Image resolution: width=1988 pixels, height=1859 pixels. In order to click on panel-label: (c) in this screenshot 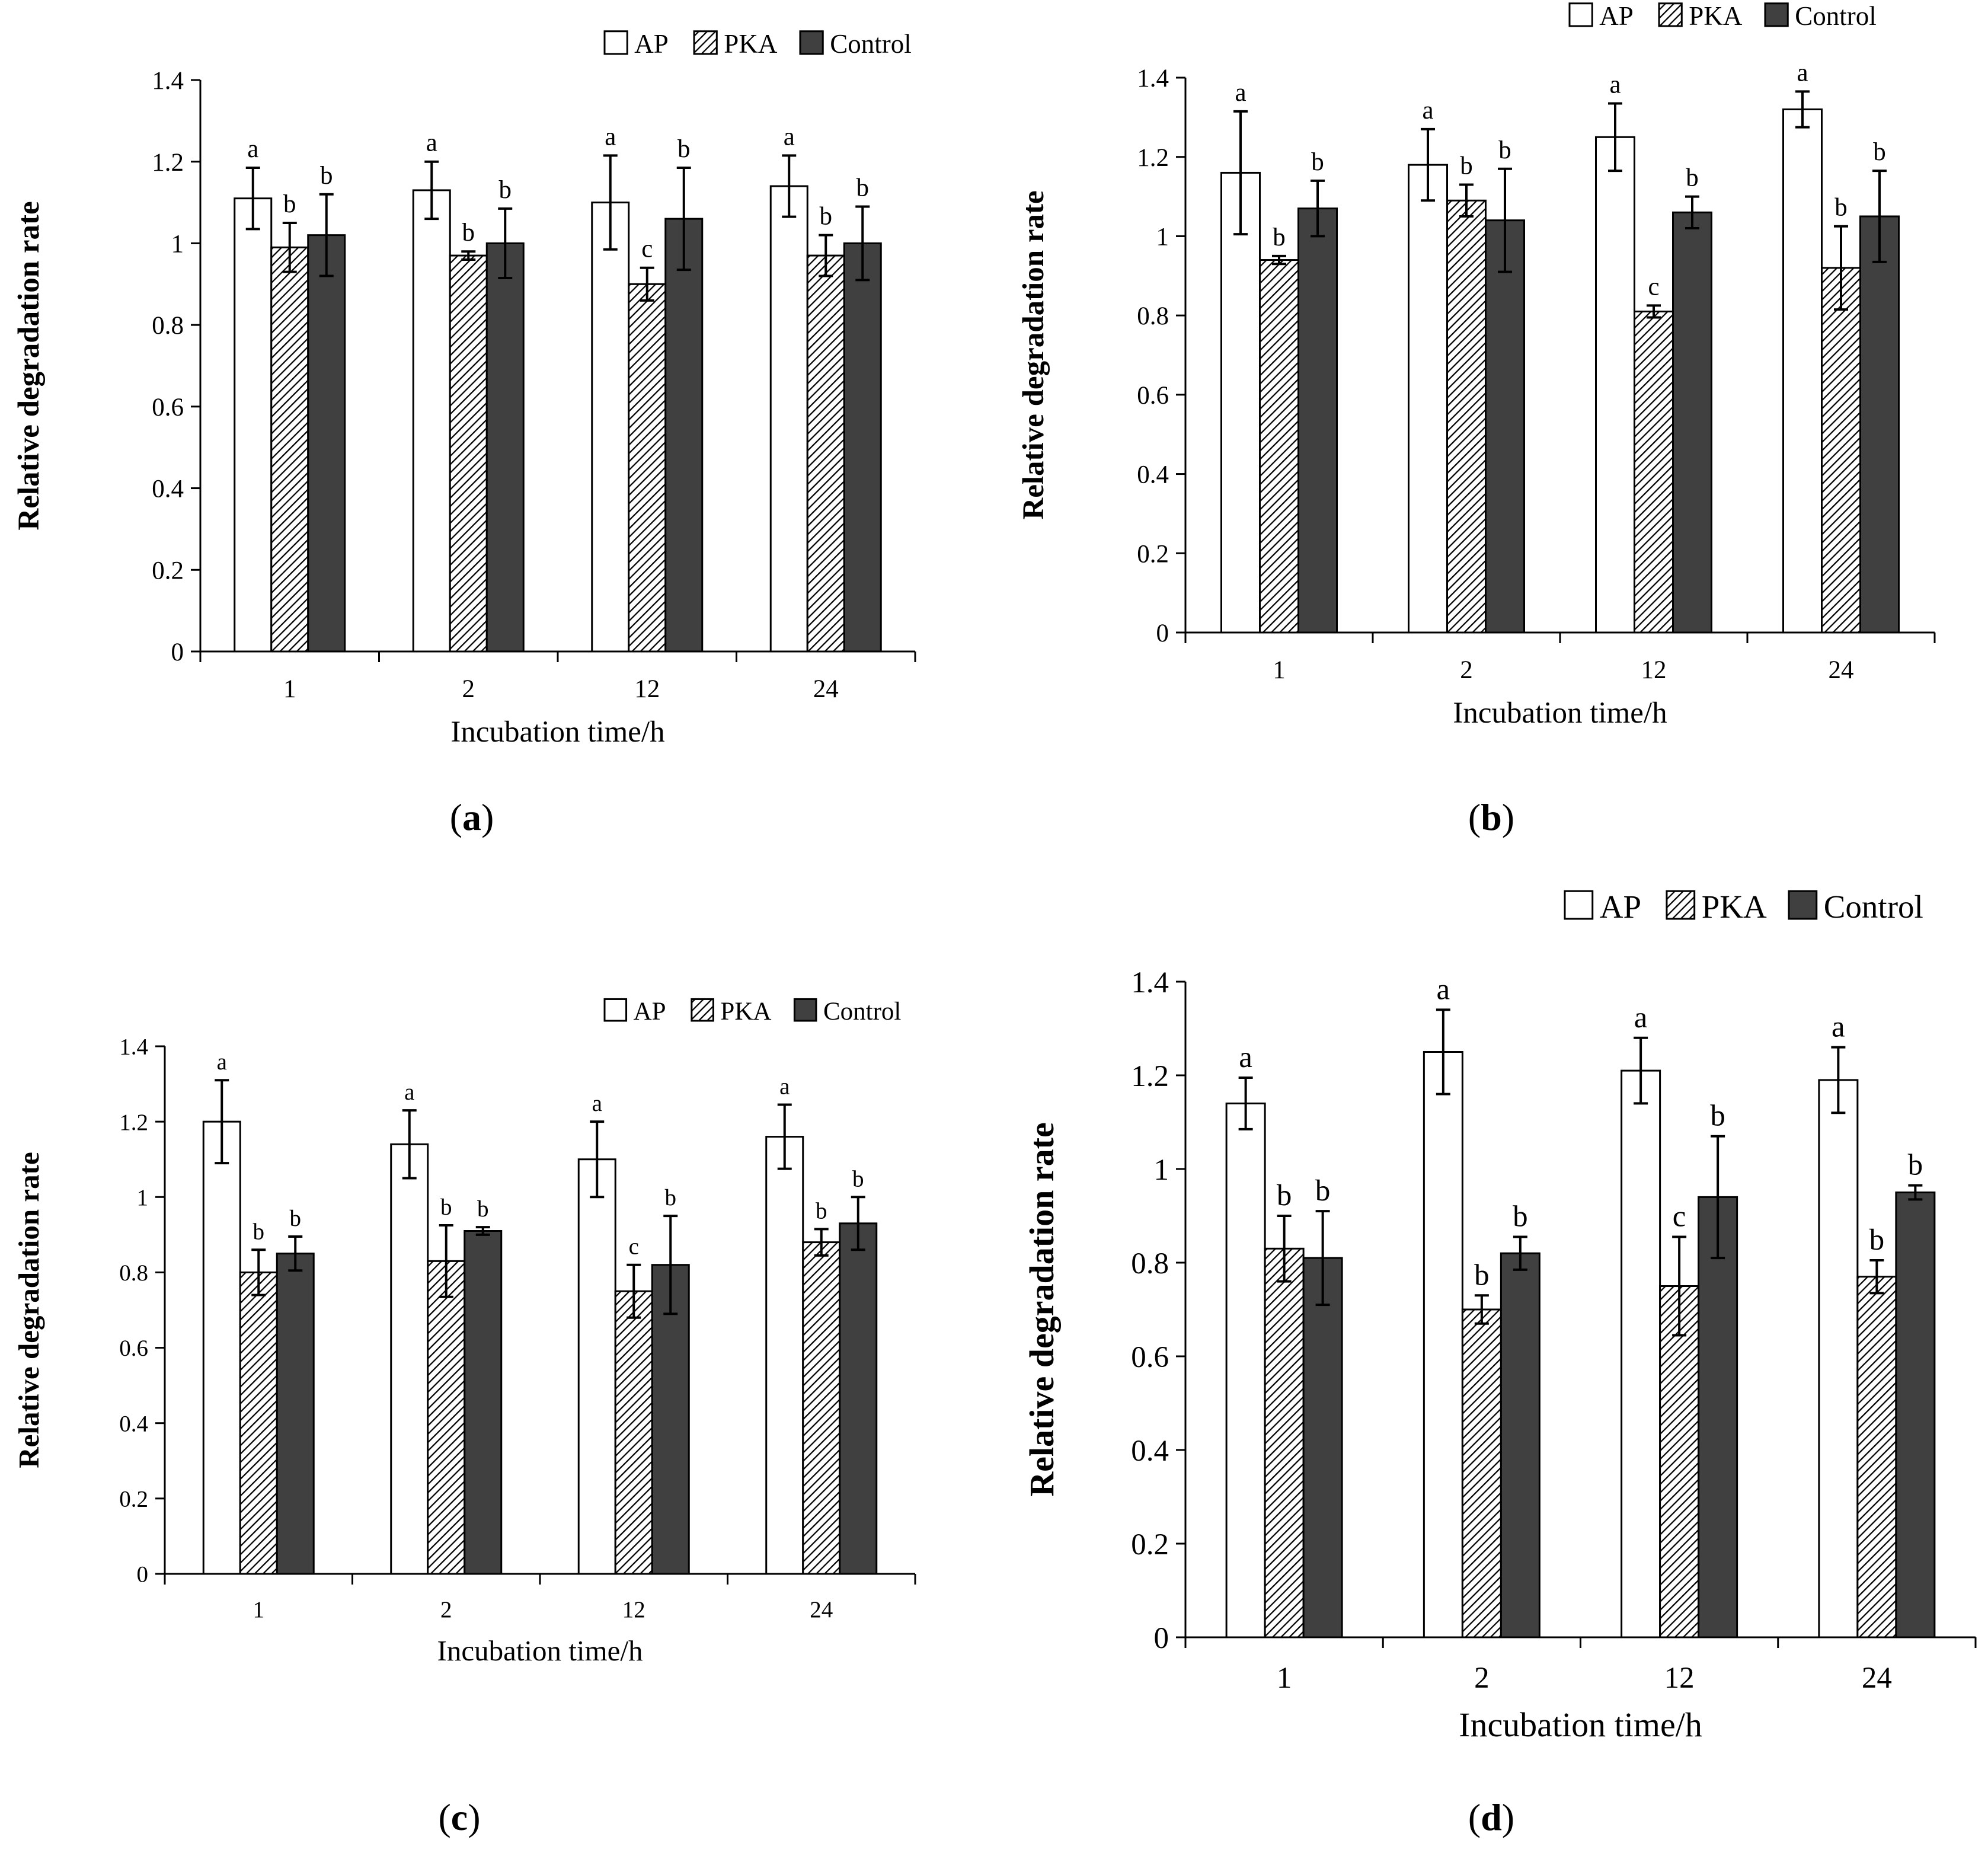, I will do `click(459, 1817)`.